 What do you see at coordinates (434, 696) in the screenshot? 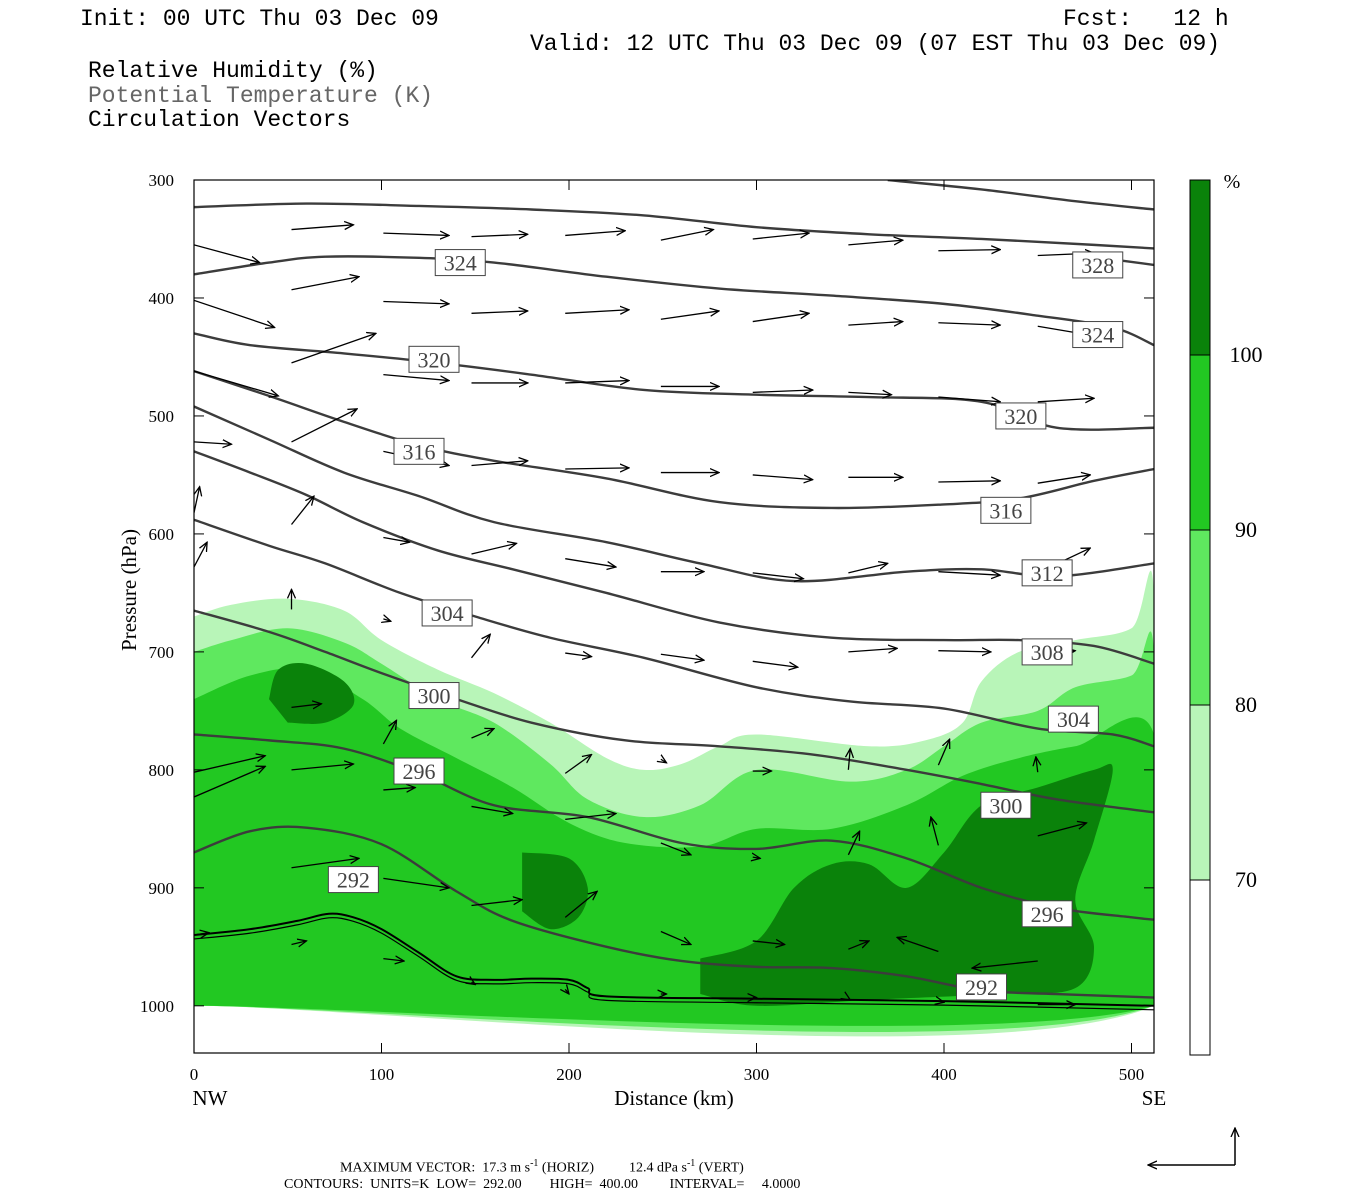
I see `theta-label-300-10: 300` at bounding box center [434, 696].